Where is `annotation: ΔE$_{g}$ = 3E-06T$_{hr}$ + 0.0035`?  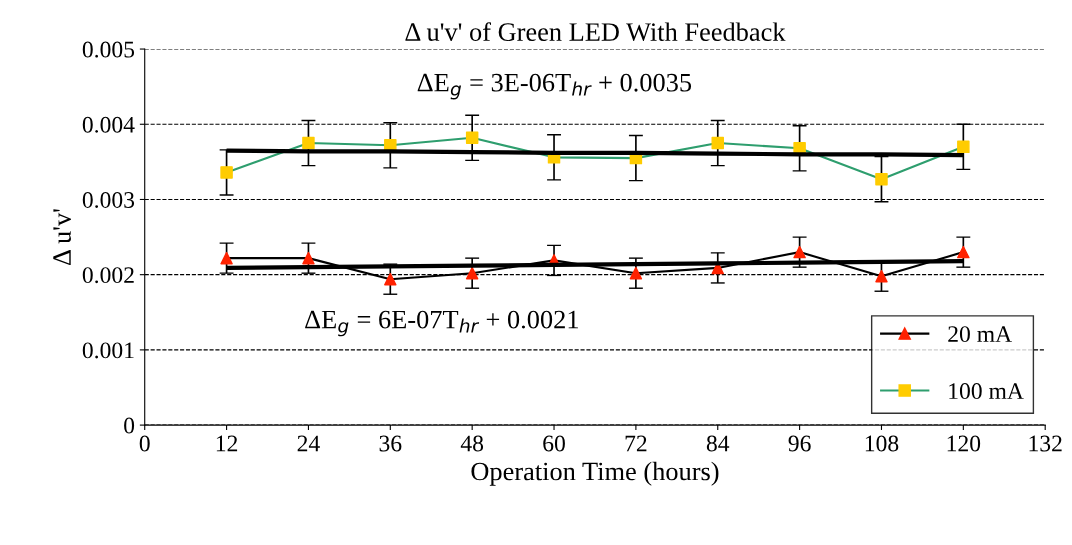
annotation: ΔE$_{g}$ = 3E-06T$_{hr}$ + 0.0035 is located at coordinates (554, 86).